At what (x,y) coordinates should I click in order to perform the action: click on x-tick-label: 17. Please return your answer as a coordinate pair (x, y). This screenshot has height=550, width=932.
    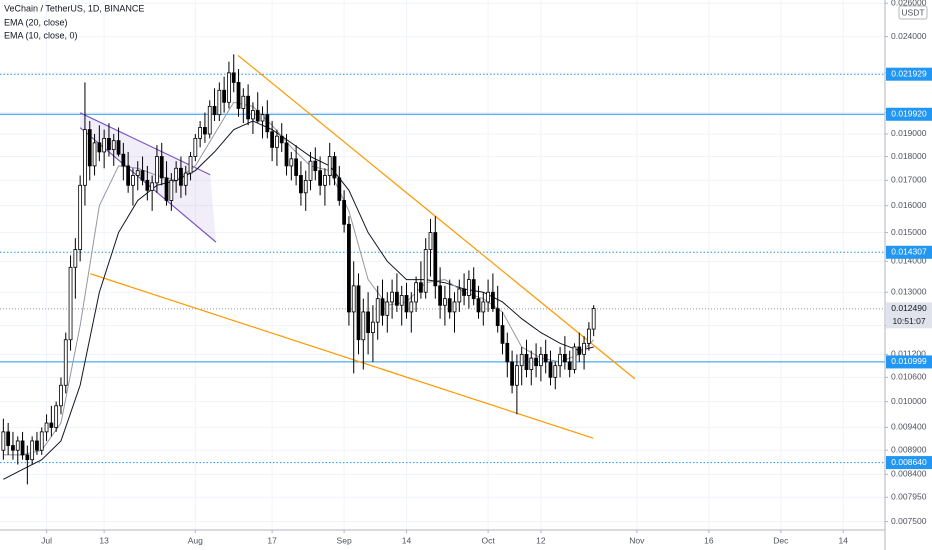
    Looking at the image, I should click on (272, 540).